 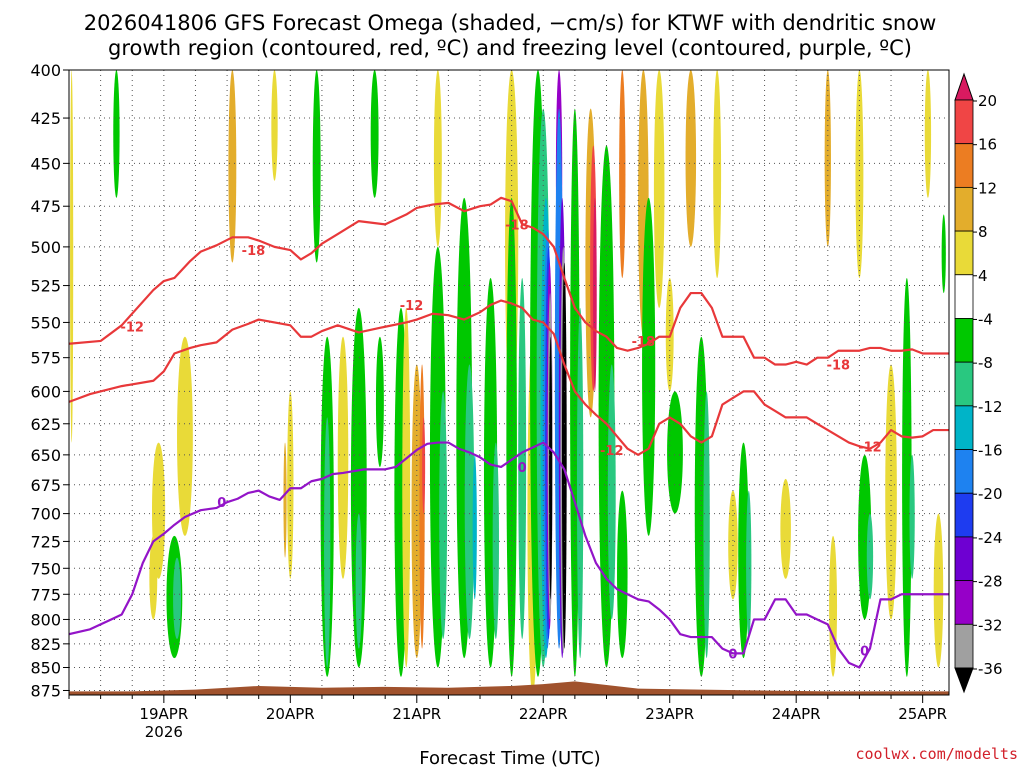 What do you see at coordinates (987, 188) in the screenshot?
I see `colorbar-label: 12` at bounding box center [987, 188].